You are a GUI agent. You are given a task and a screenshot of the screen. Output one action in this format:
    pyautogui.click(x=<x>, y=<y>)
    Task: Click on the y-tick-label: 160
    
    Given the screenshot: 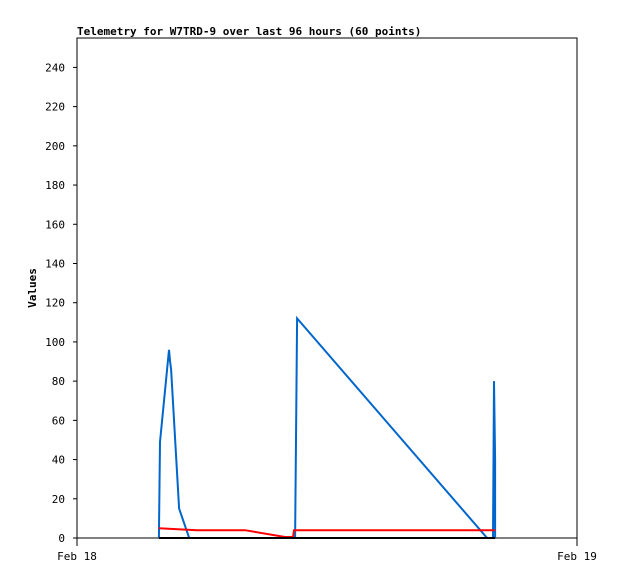 What is the action you would take?
    pyautogui.click(x=55, y=224)
    